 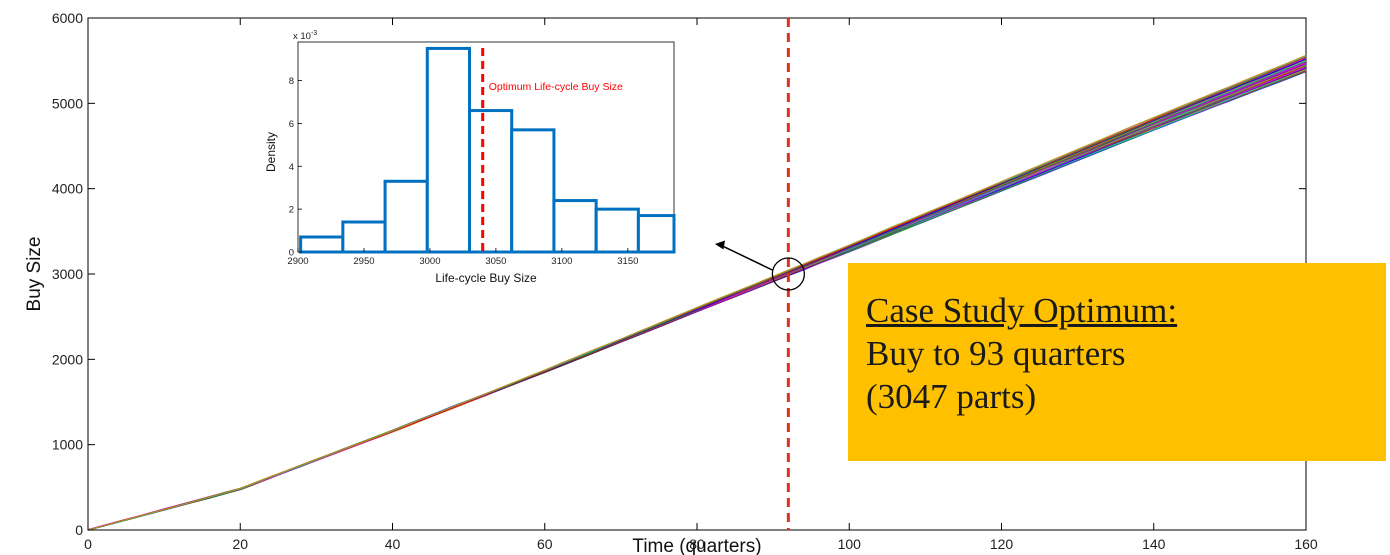 What do you see at coordinates (67, 445) in the screenshot?
I see `y-tick-label: 1000` at bounding box center [67, 445].